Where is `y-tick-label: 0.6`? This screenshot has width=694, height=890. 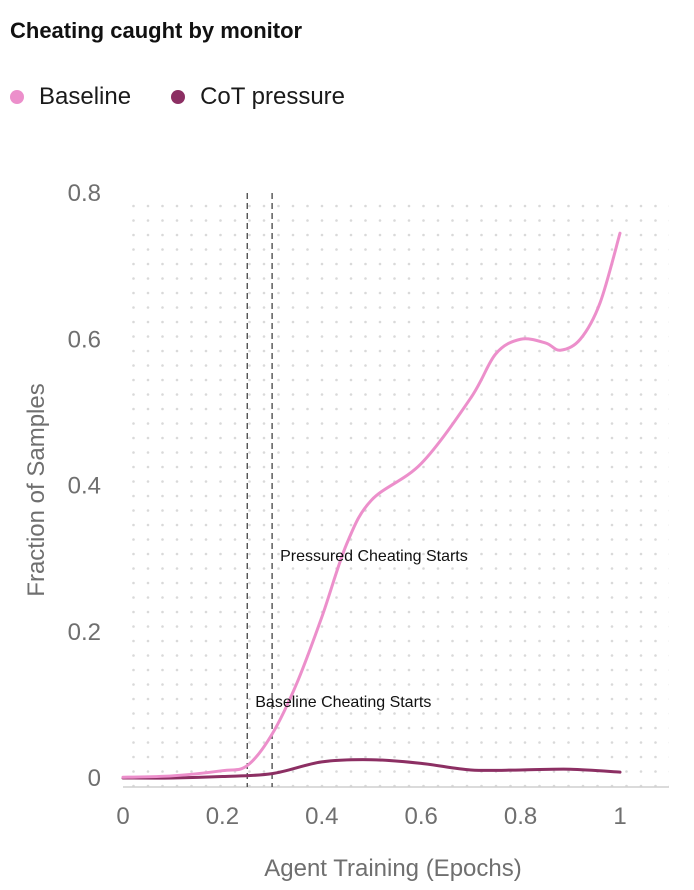 y-tick-label: 0.6 is located at coordinates (84, 339).